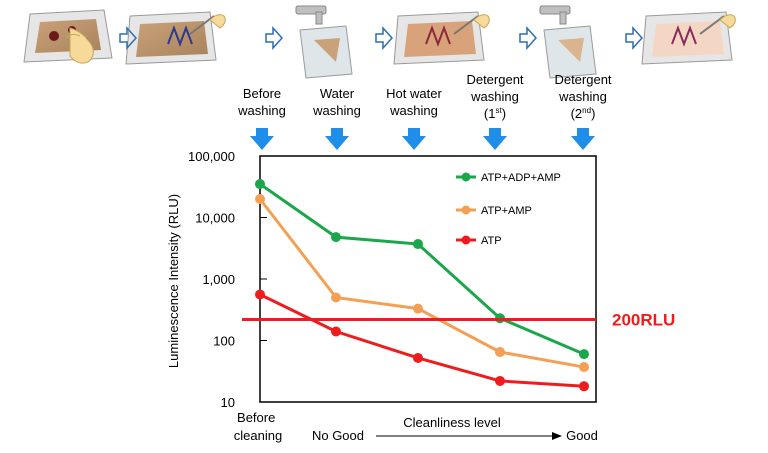 Image resolution: width=768 pixels, height=453 pixels. I want to click on x-left-label-line-2: cleaning, so click(258, 435).